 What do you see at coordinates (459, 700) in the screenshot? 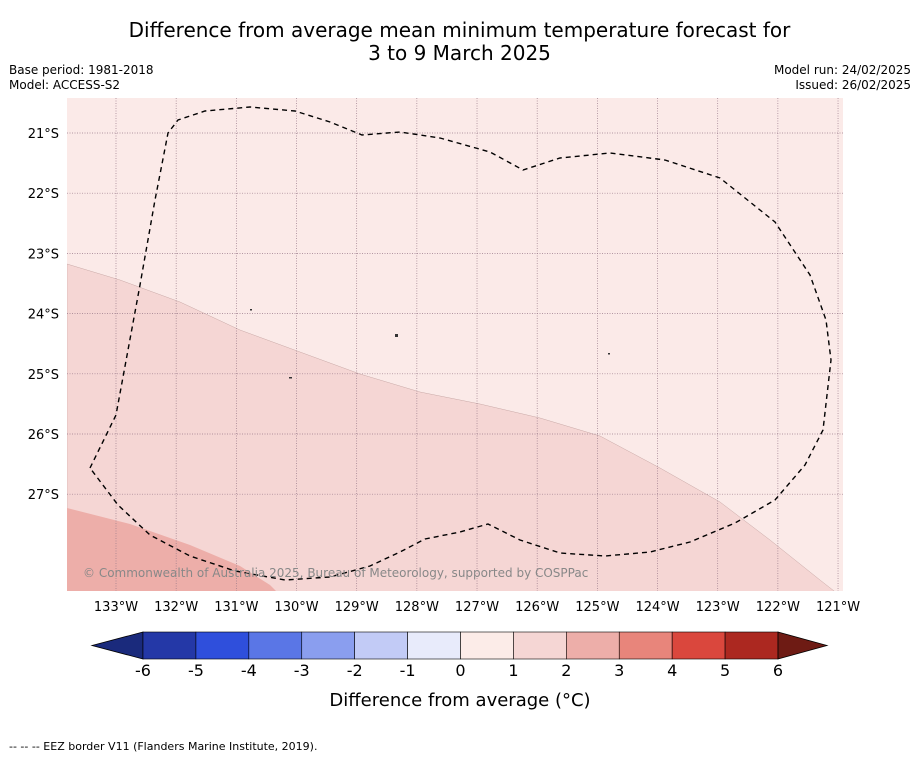
I see `colorbar-label: Difference from average (°C)` at bounding box center [459, 700].